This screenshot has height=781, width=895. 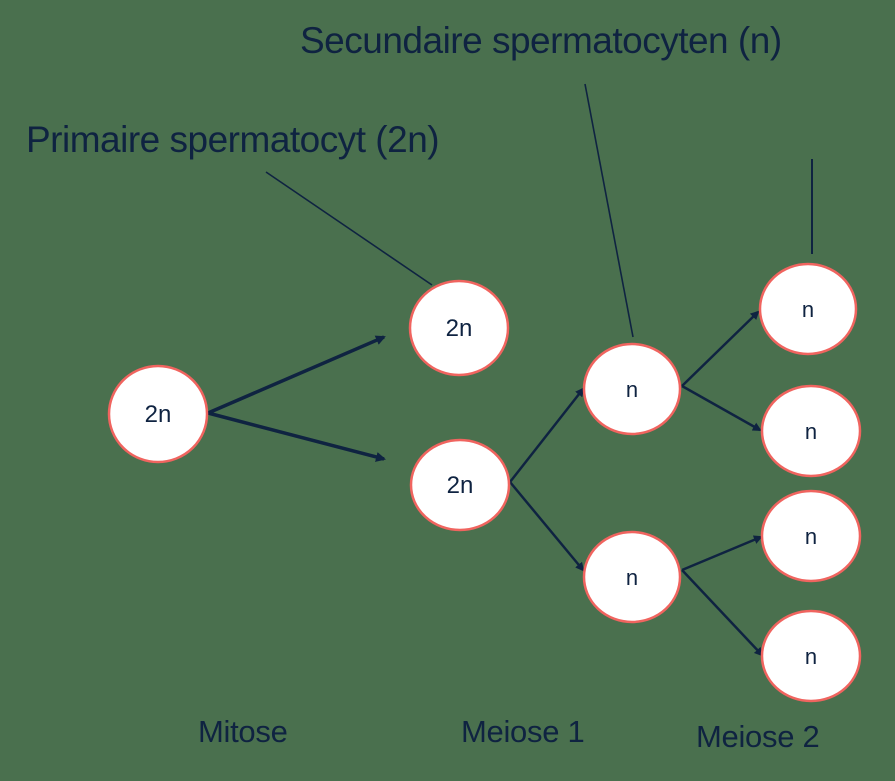 I want to click on cell-node-secondary-bottom: n, so click(x=632, y=577).